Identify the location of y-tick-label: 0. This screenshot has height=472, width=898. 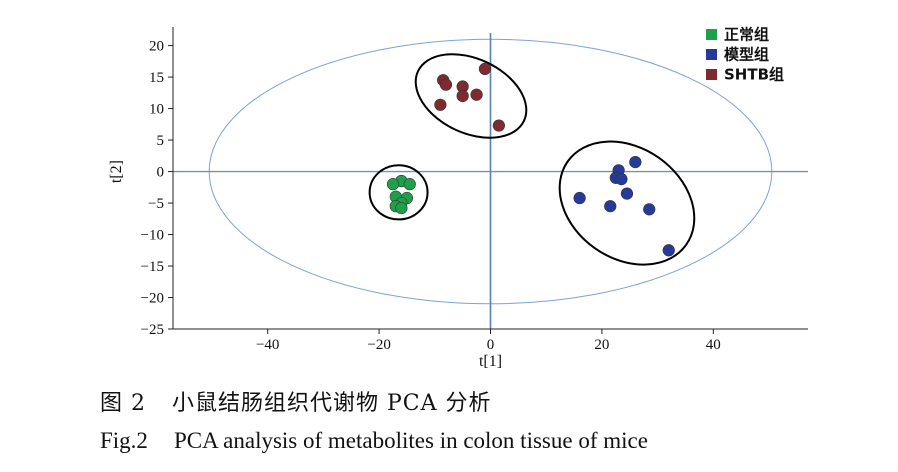
(161, 173).